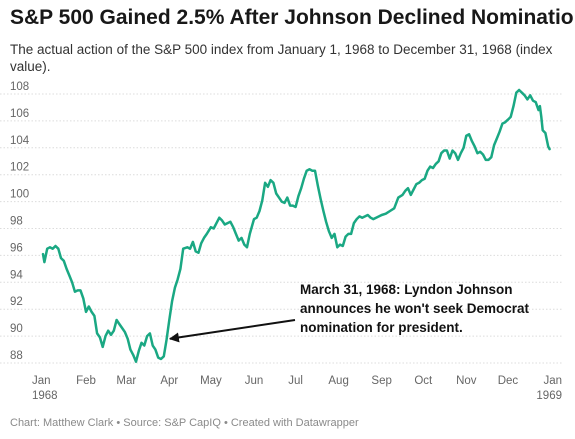 Image resolution: width=575 pixels, height=439 pixels. What do you see at coordinates (466, 381) in the screenshot?
I see `x-tick-label: Nov` at bounding box center [466, 381].